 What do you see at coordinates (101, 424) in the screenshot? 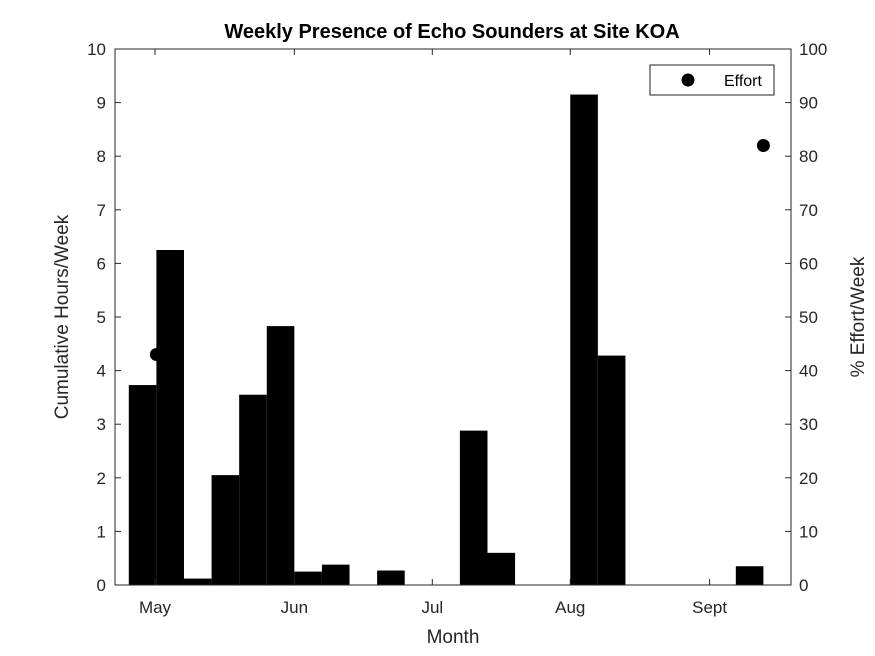
I see `y-tick-label: 3` at bounding box center [101, 424].